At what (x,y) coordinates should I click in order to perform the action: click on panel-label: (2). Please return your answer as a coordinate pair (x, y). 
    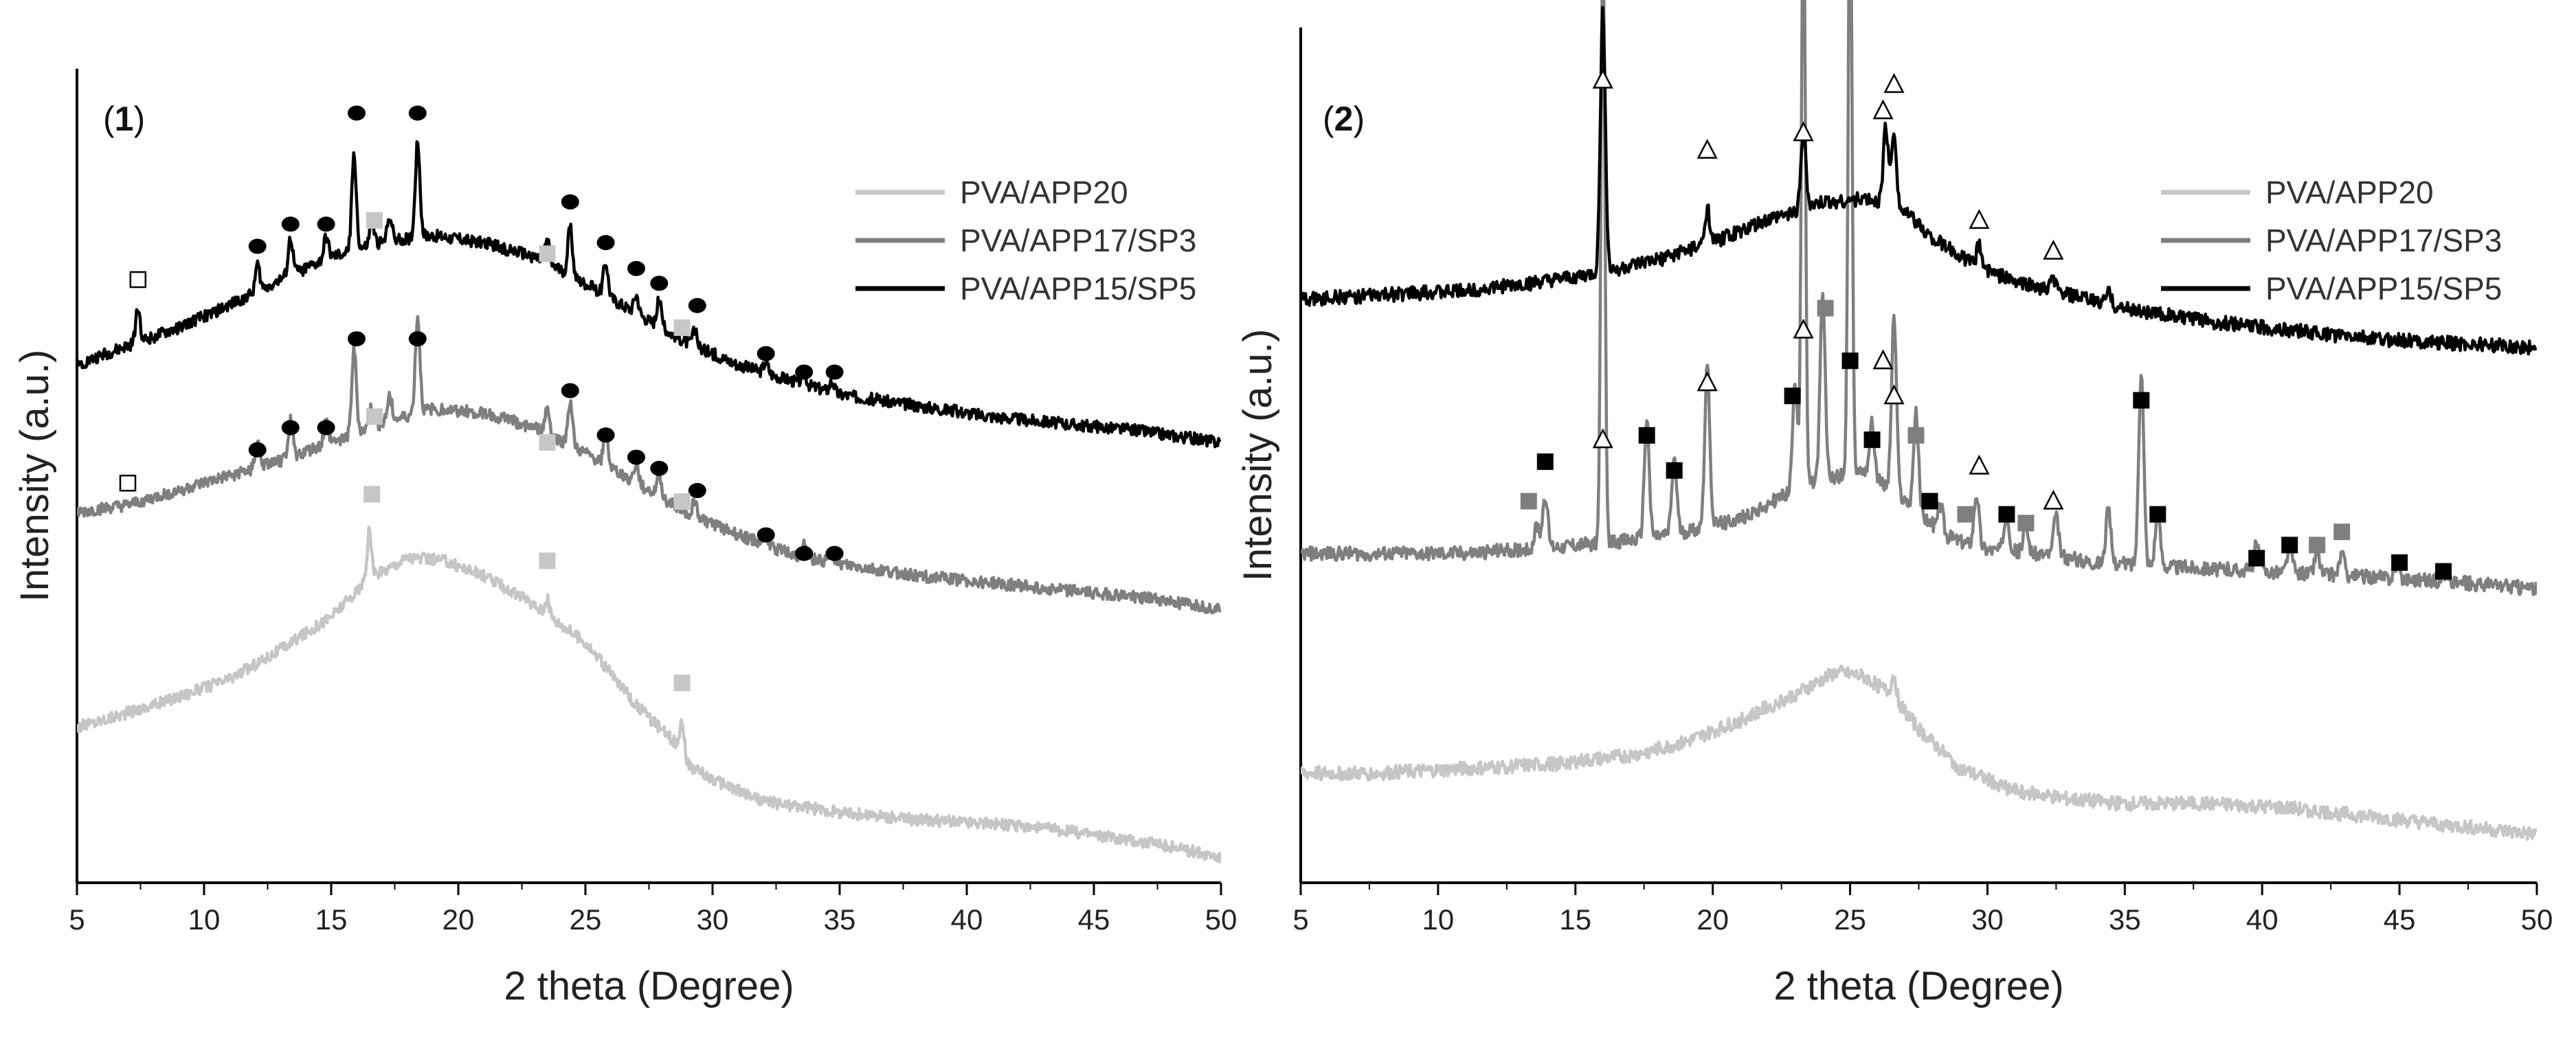
    Looking at the image, I should click on (1344, 119).